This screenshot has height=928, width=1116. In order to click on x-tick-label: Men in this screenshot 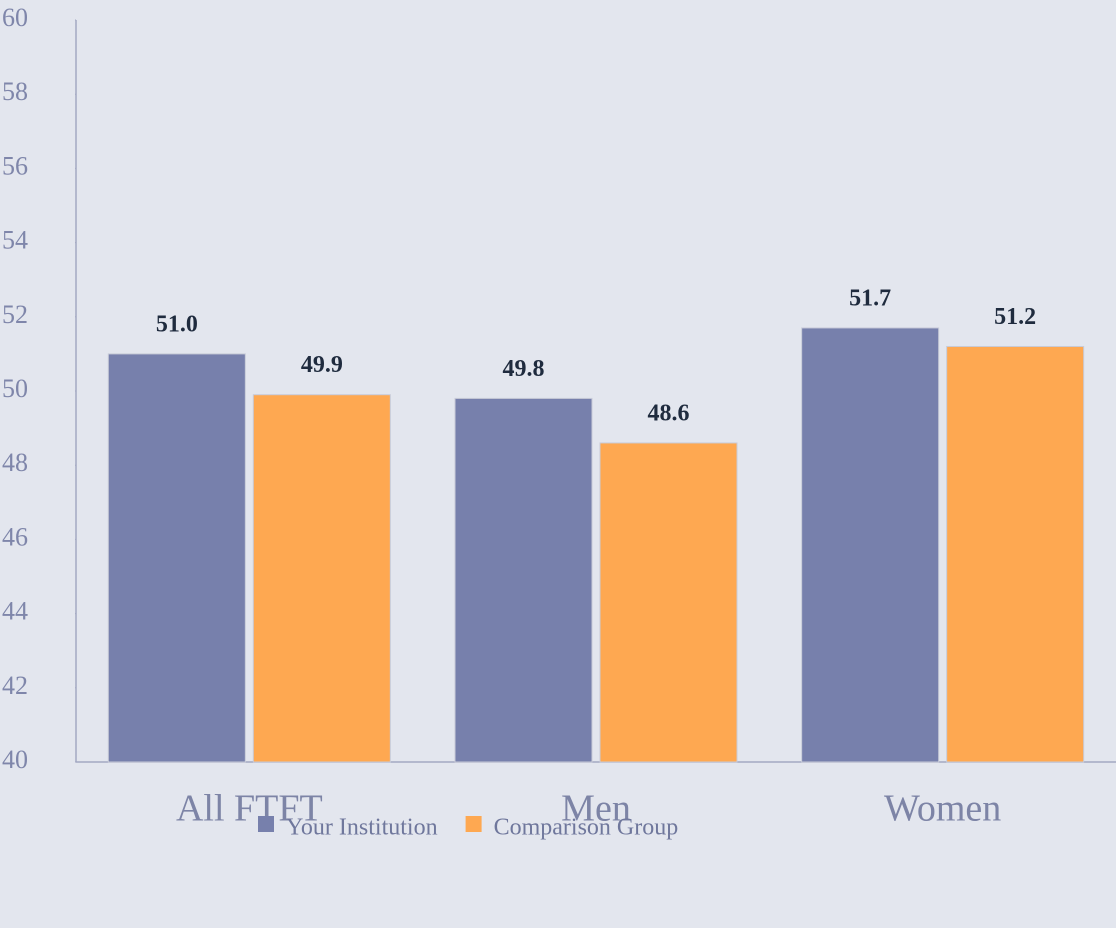, I will do `click(596, 809)`.